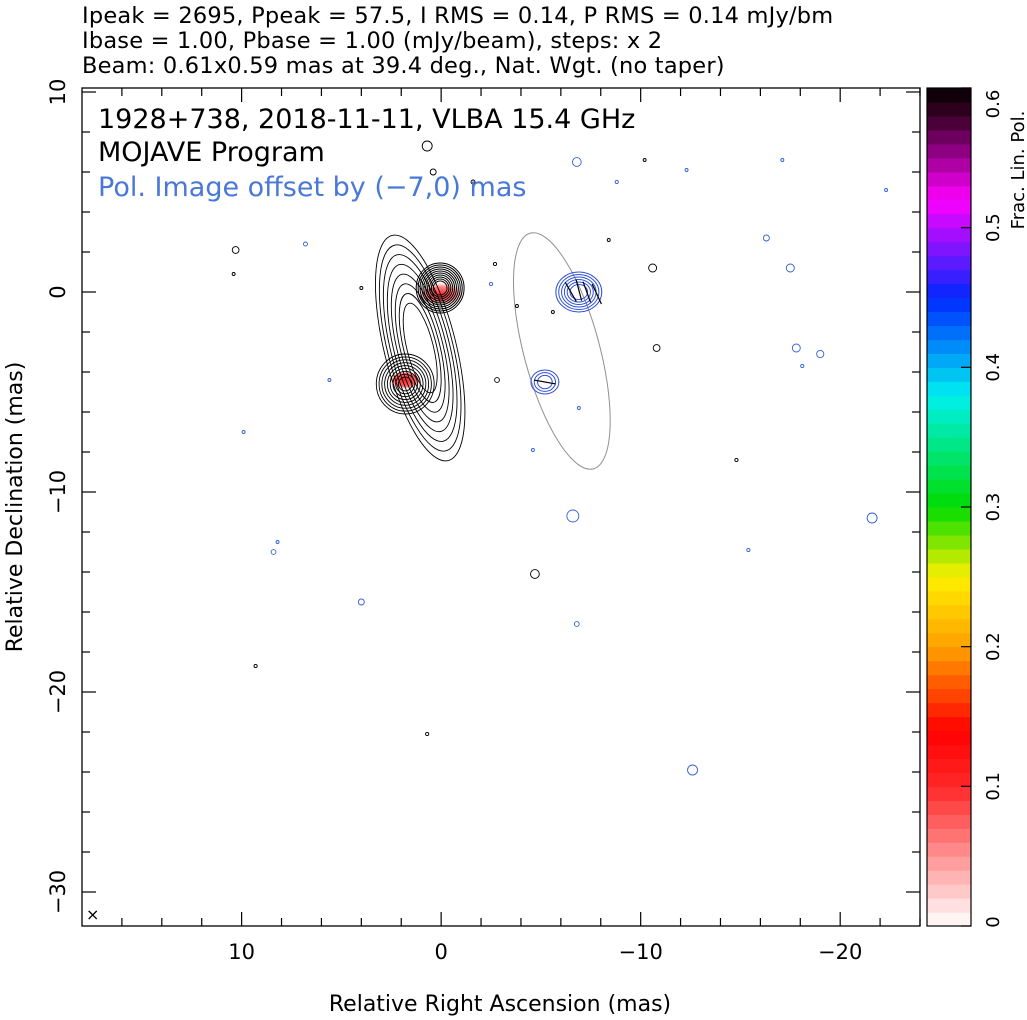 This screenshot has width=1027, height=1020. I want to click on pol-knot-contour, so click(545, 382).